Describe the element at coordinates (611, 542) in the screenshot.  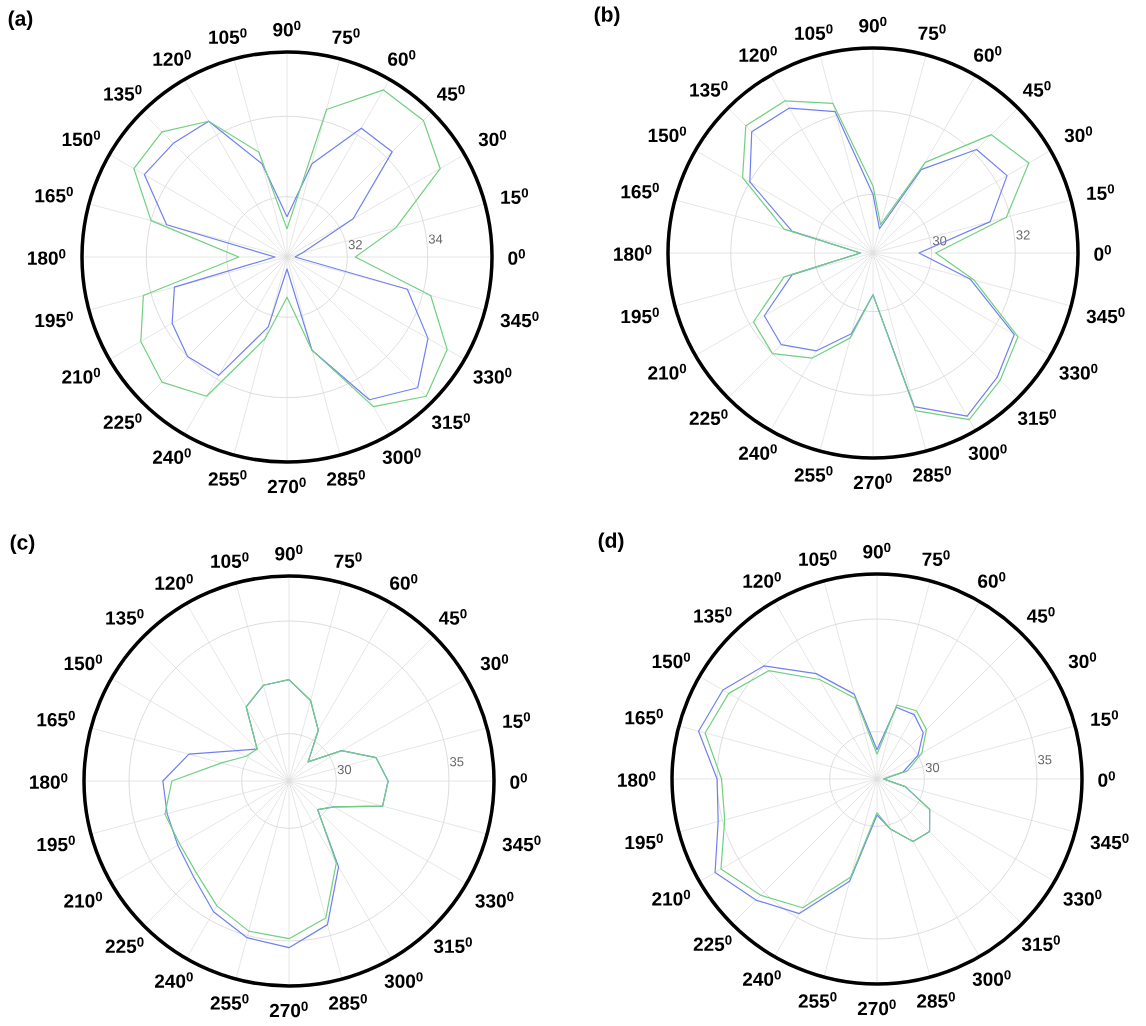
I see `chart-title: (d)` at that location.